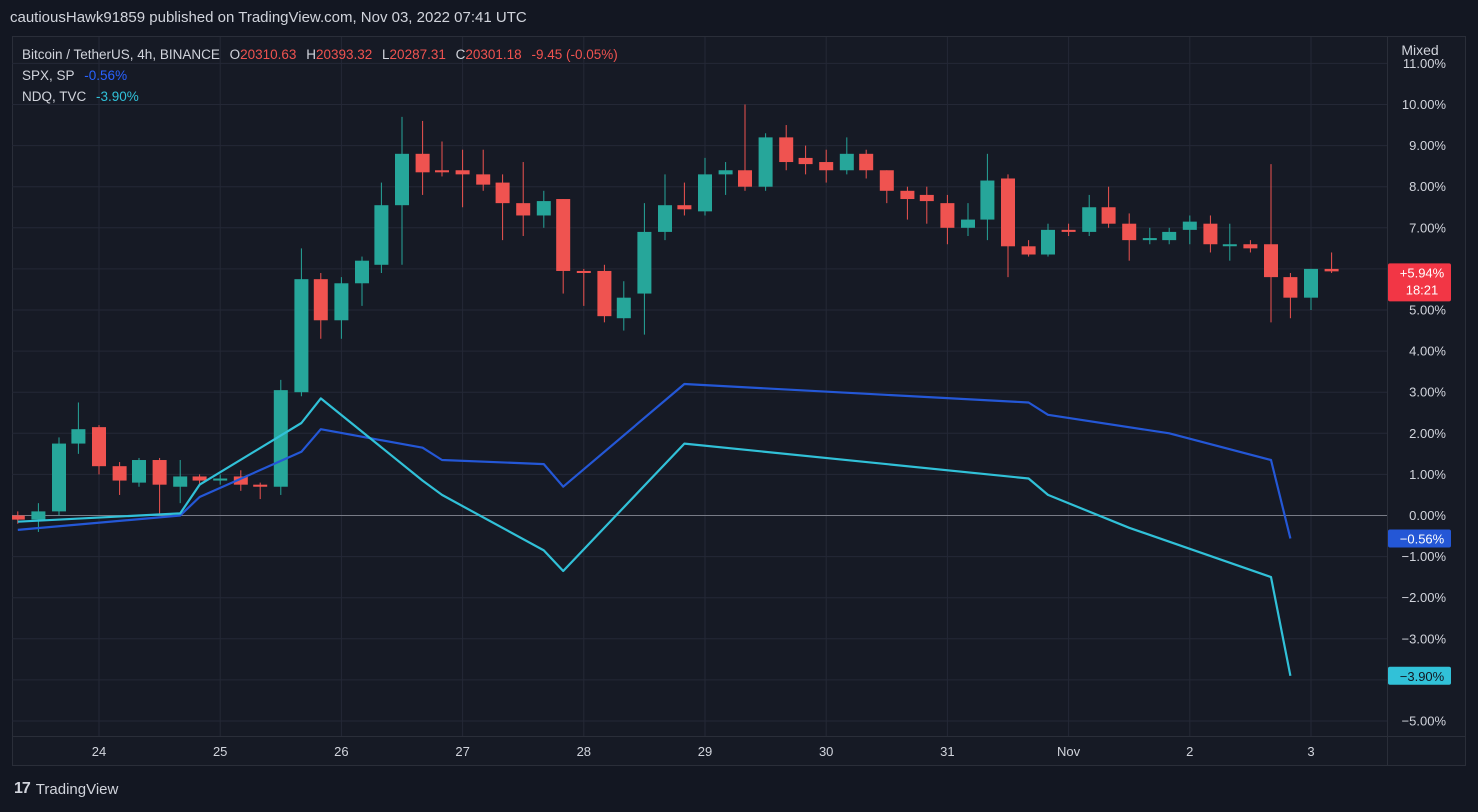  What do you see at coordinates (66, 789) in the screenshot?
I see `footer-brand: 17 TradingView` at bounding box center [66, 789].